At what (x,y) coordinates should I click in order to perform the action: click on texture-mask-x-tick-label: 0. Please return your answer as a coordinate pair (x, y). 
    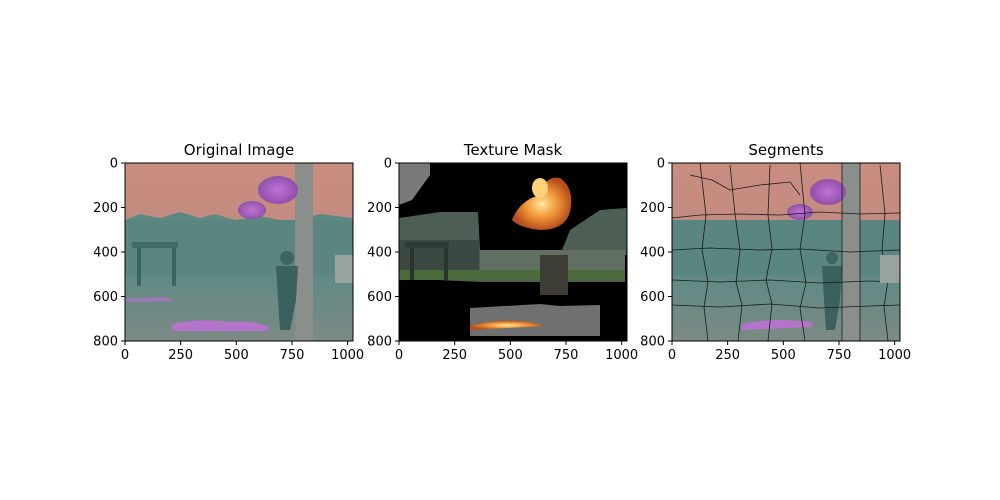
    Looking at the image, I should click on (399, 355).